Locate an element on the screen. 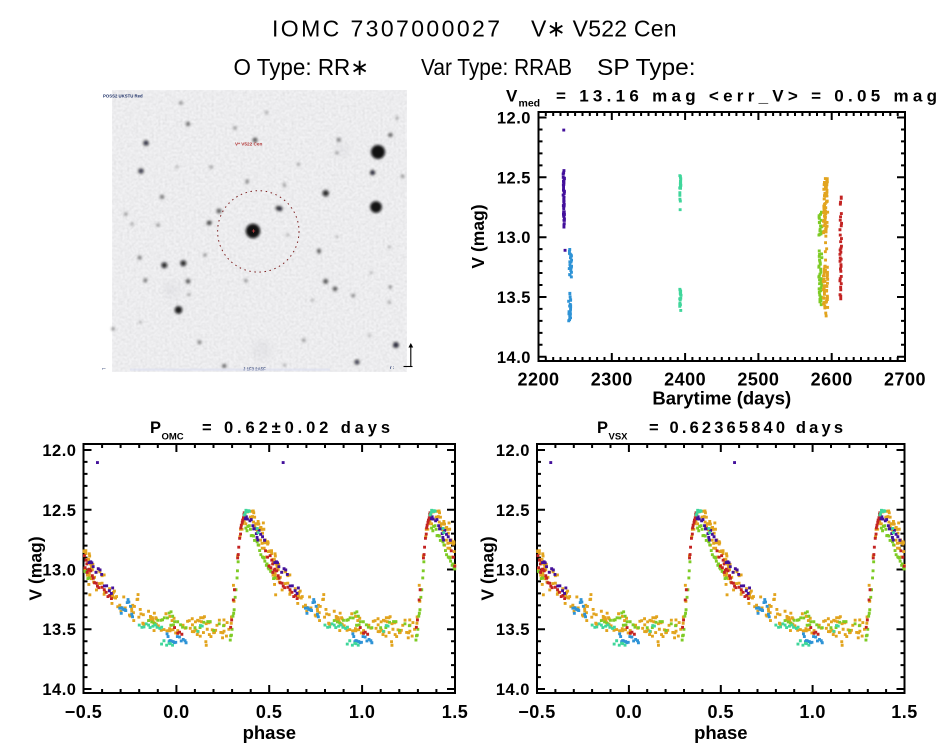 The width and height of the screenshot is (944, 747). svg-text: SP Type: is located at coordinates (646, 67).